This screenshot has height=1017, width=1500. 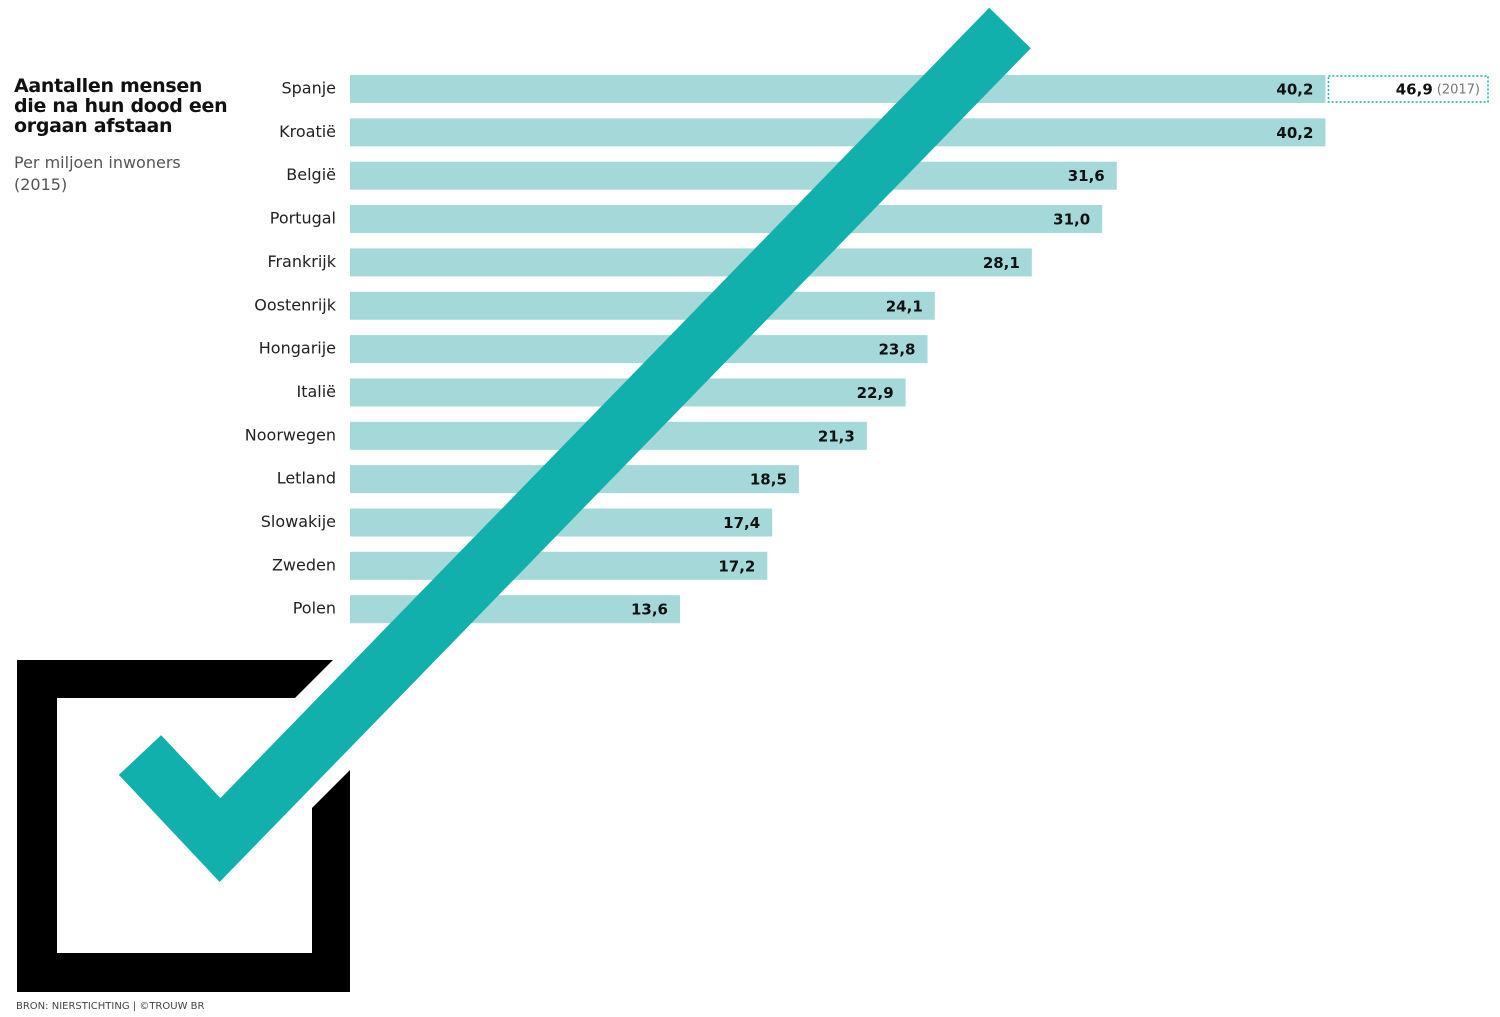 What do you see at coordinates (110, 1006) in the screenshot?
I see `source: BRON: NIERSTICHTING | ©TROUW BR` at bounding box center [110, 1006].